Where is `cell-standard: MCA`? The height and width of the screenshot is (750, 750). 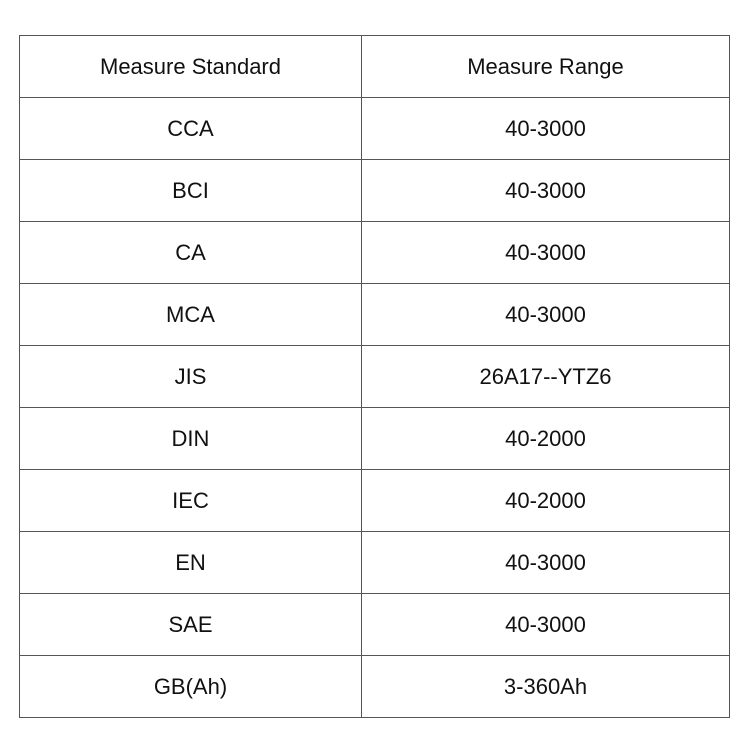
cell-standard: MCA is located at coordinates (190, 314).